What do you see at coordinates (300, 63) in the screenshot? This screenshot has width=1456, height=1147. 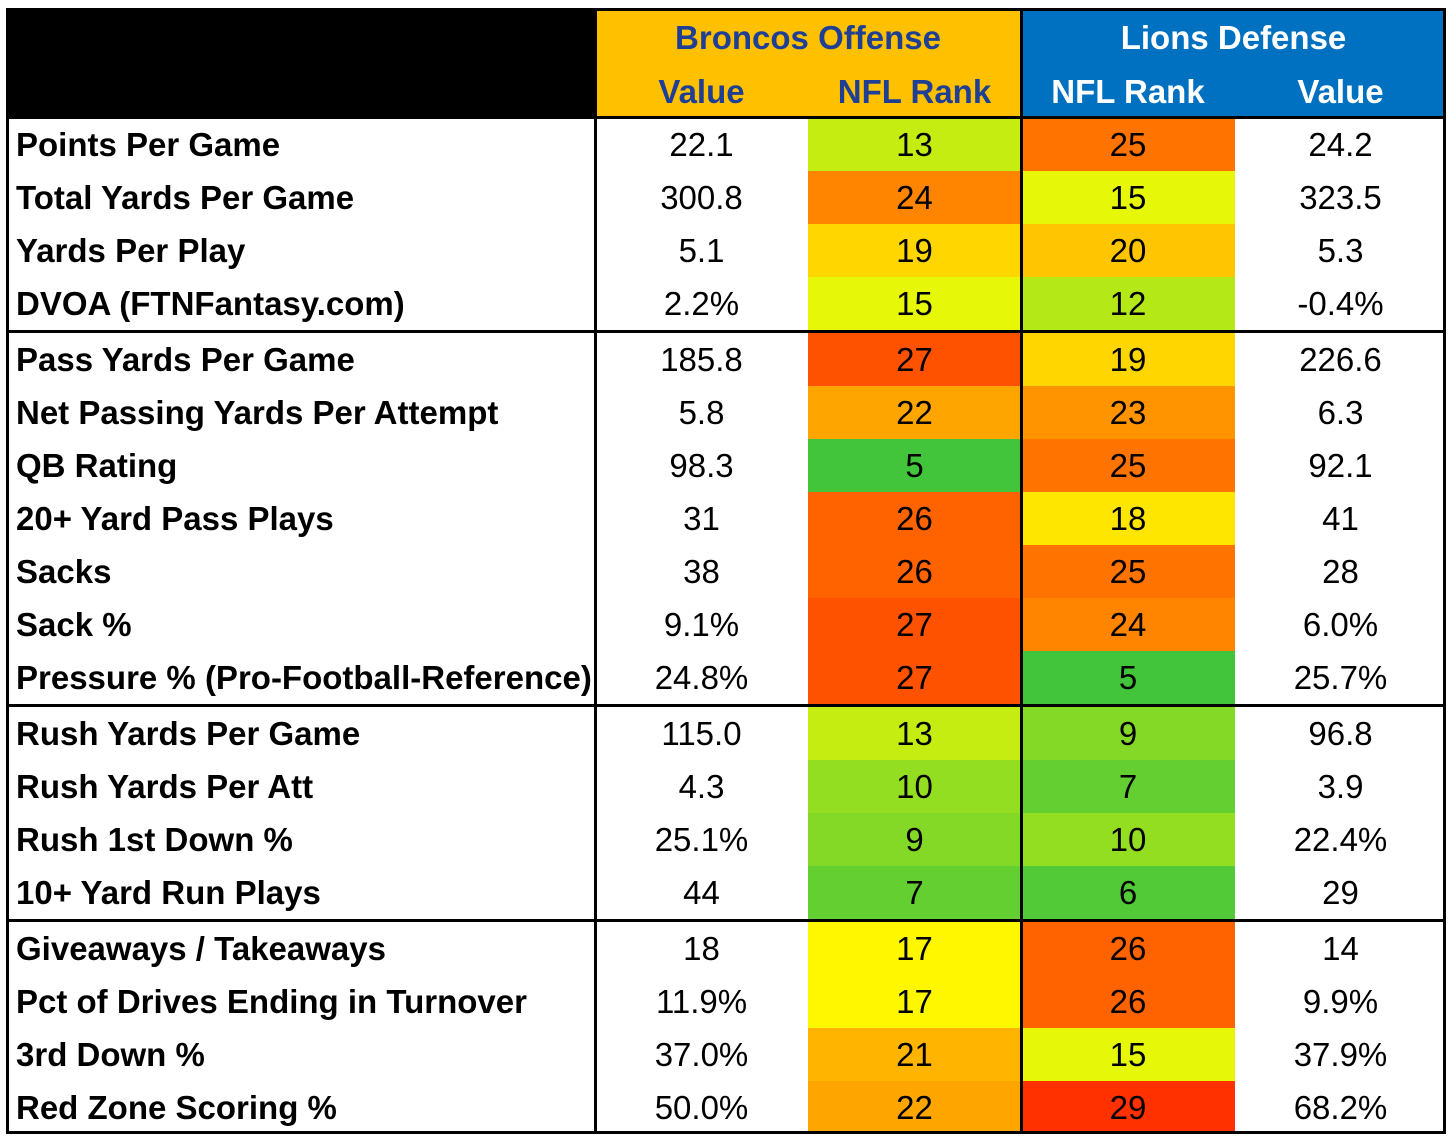 I see `header-corner` at bounding box center [300, 63].